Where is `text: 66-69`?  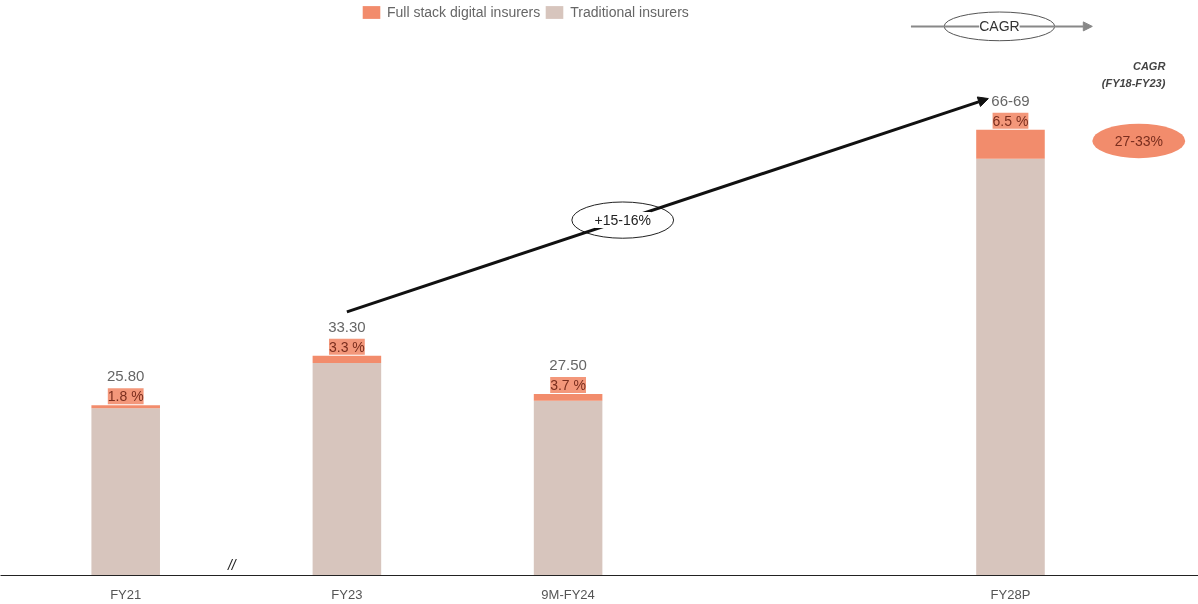 text: 66-69 is located at coordinates (1010, 100).